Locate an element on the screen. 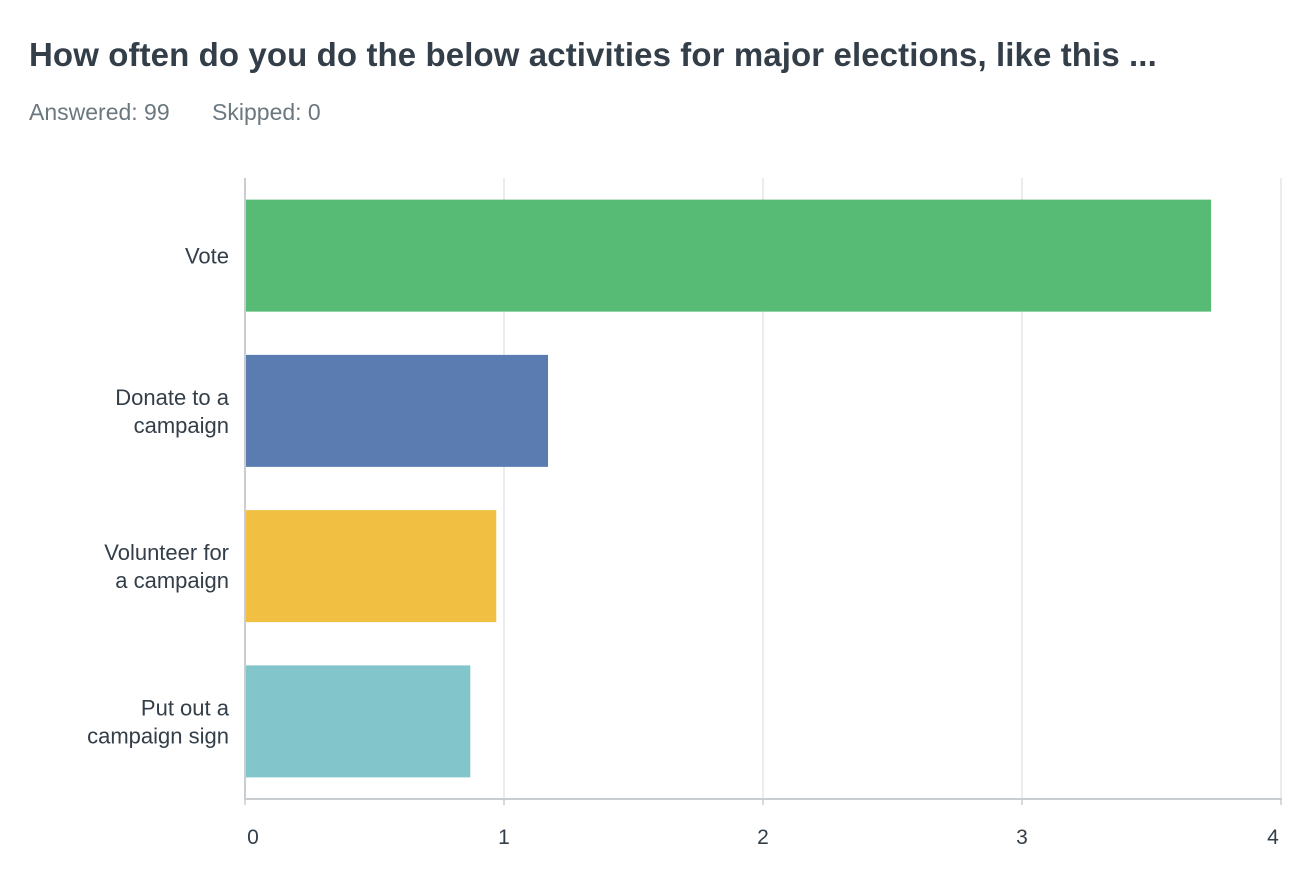  x-tick-label: 4 is located at coordinates (1273, 837).